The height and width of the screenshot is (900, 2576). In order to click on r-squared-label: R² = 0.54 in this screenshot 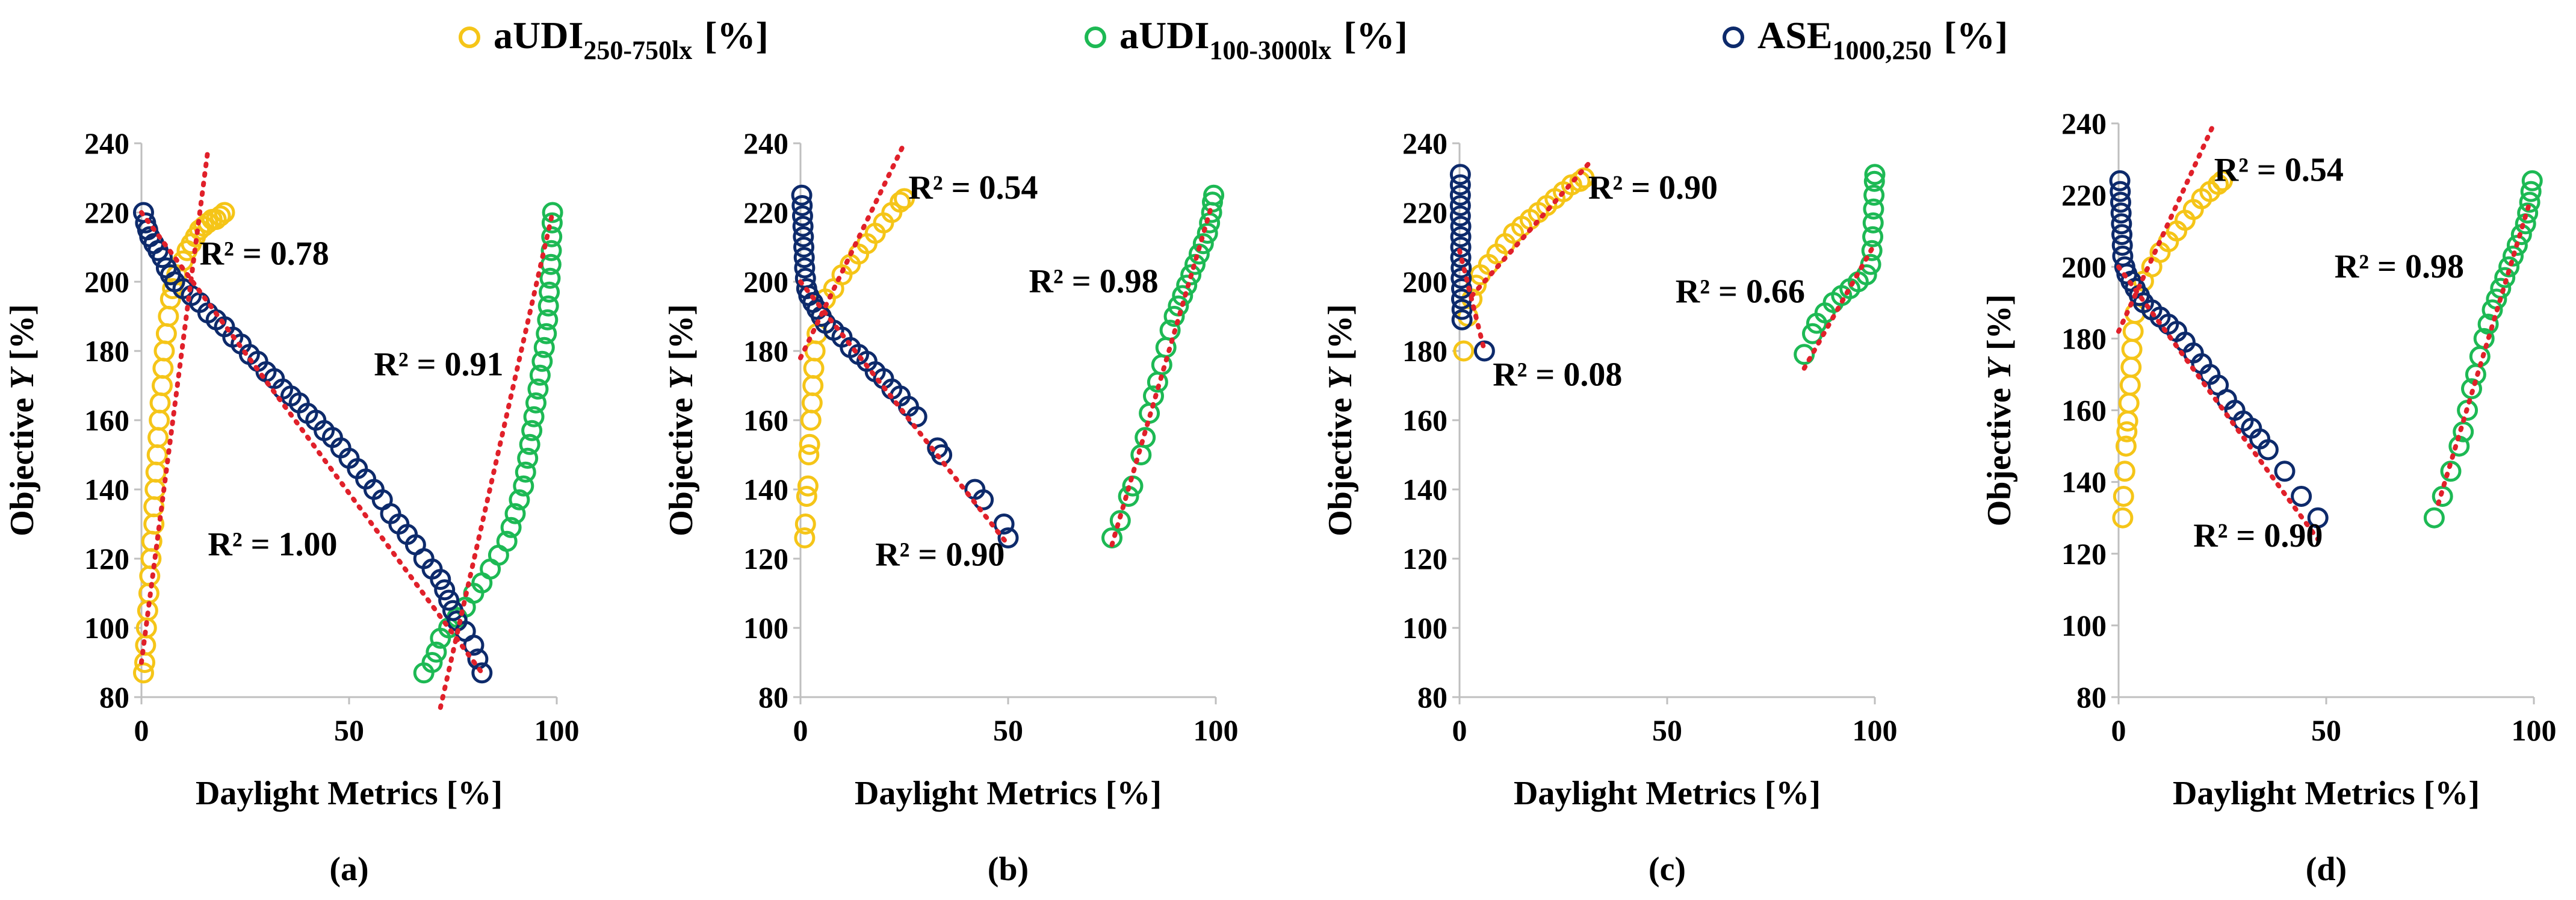, I will do `click(2279, 170)`.